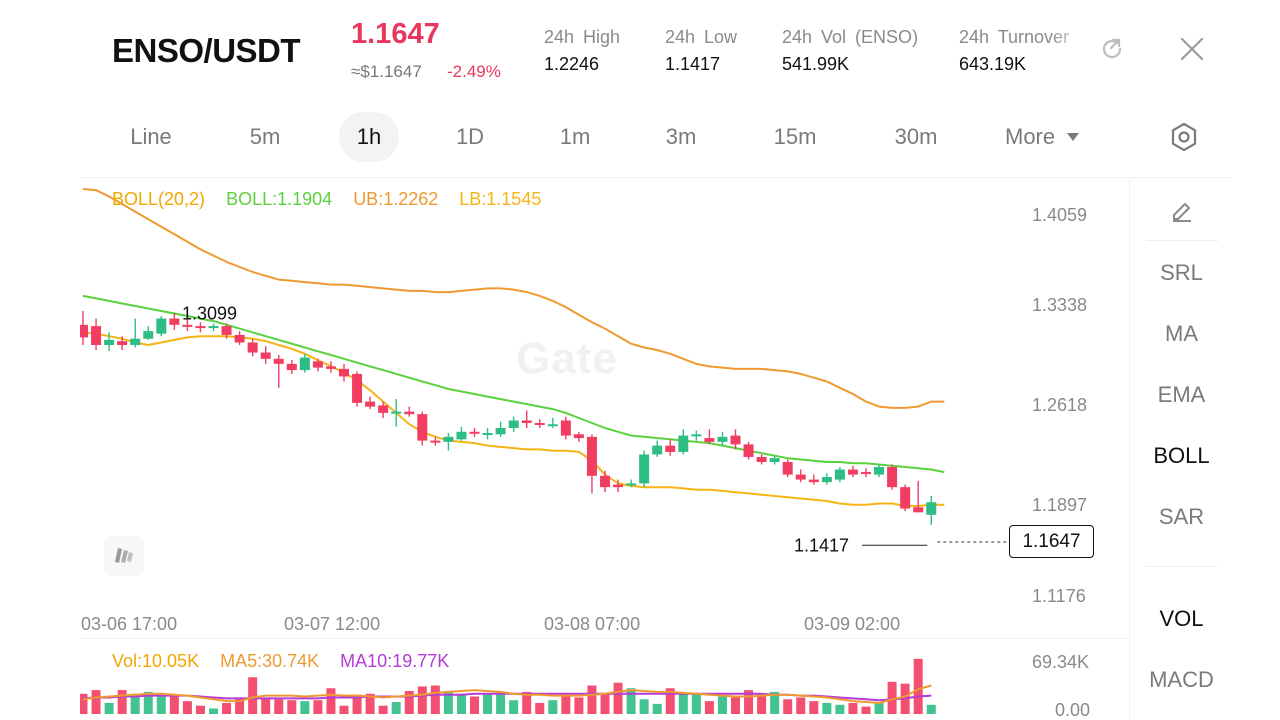  What do you see at coordinates (916, 136) in the screenshot?
I see `tab-30m: 30m` at bounding box center [916, 136].